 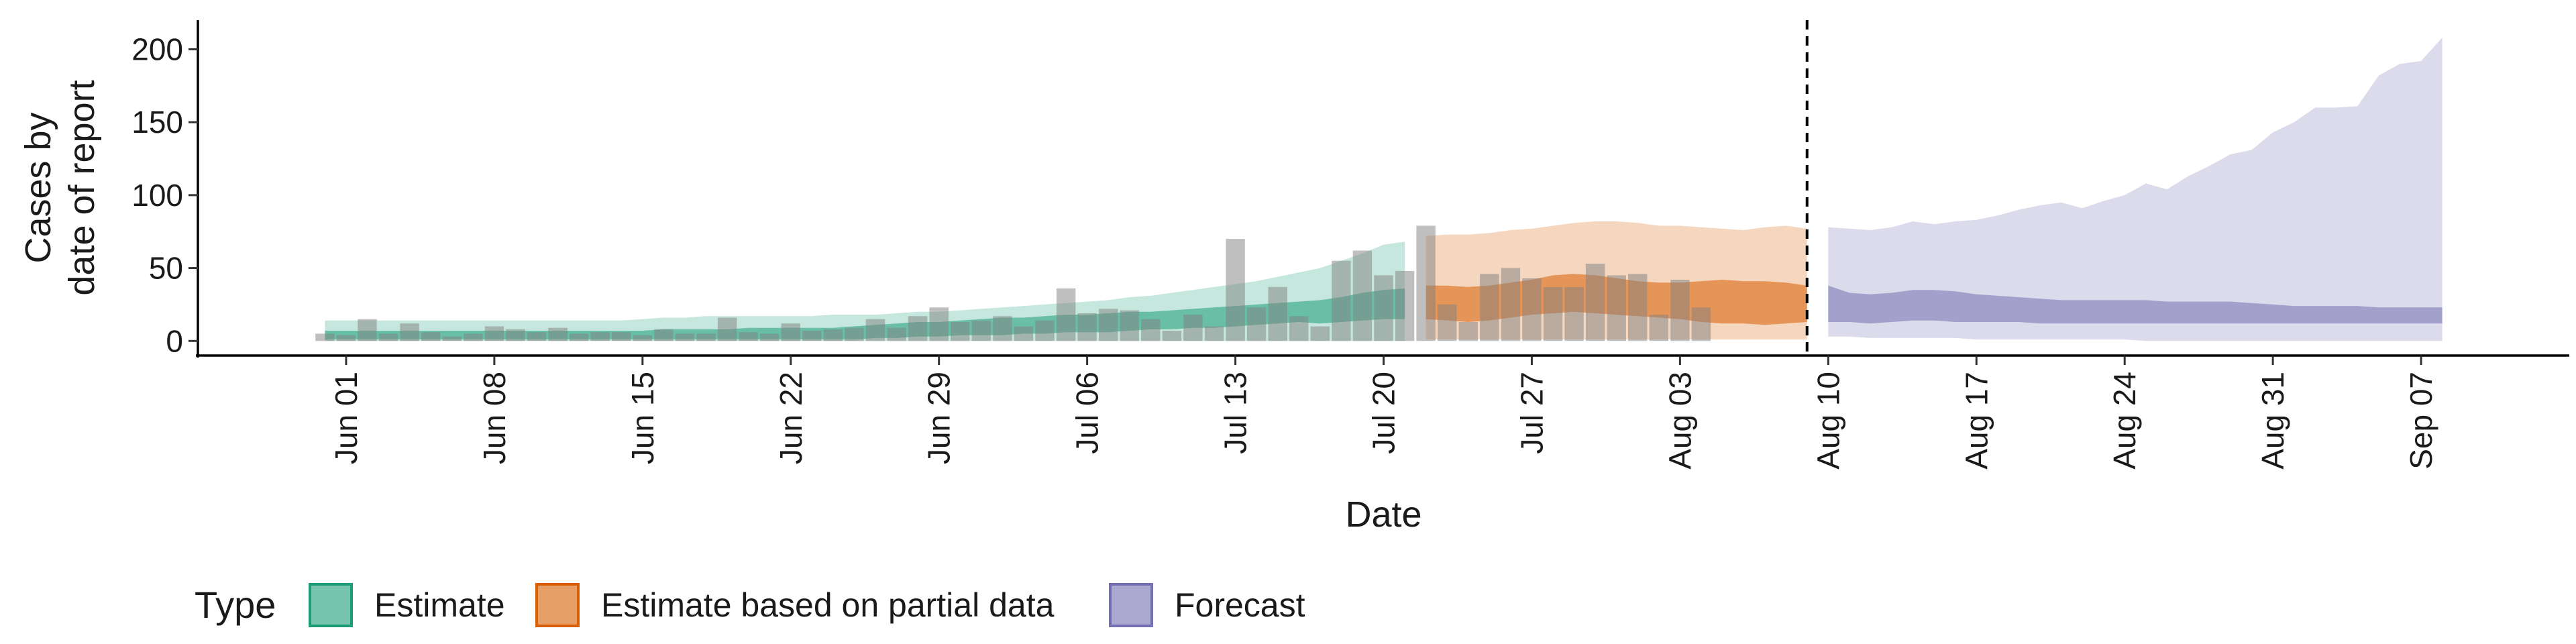 What do you see at coordinates (82, 187) in the screenshot?
I see `y-axis-title-line-2: date of report` at bounding box center [82, 187].